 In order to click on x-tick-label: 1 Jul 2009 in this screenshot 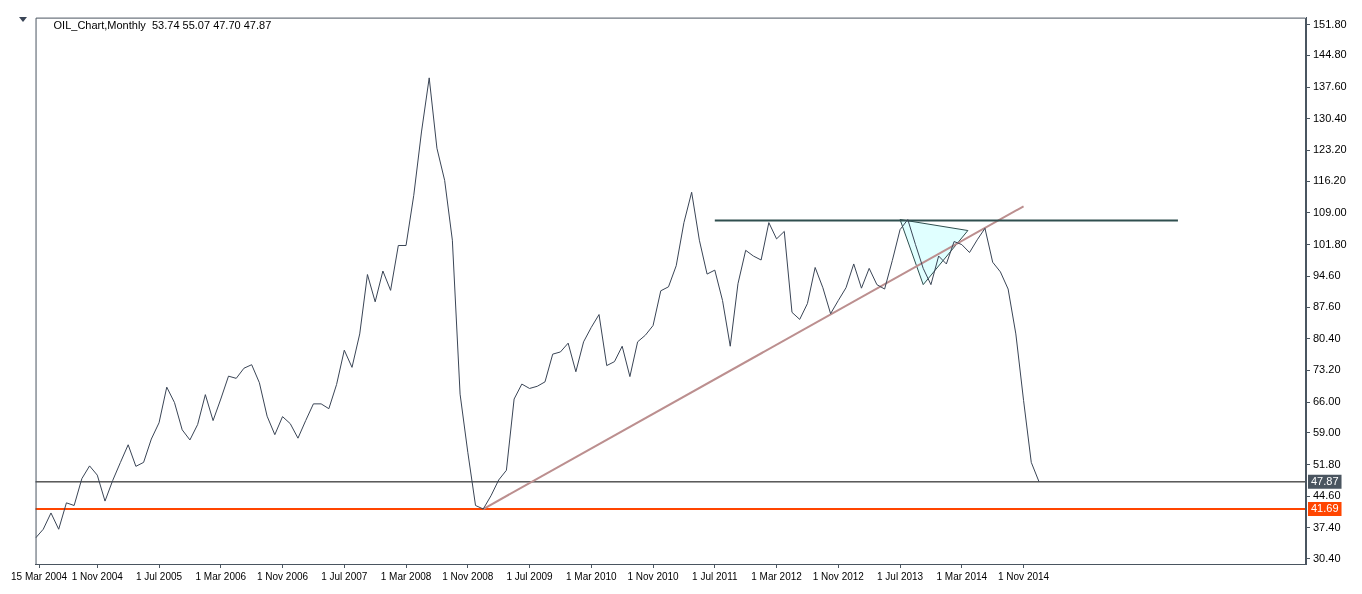, I will do `click(530, 576)`.